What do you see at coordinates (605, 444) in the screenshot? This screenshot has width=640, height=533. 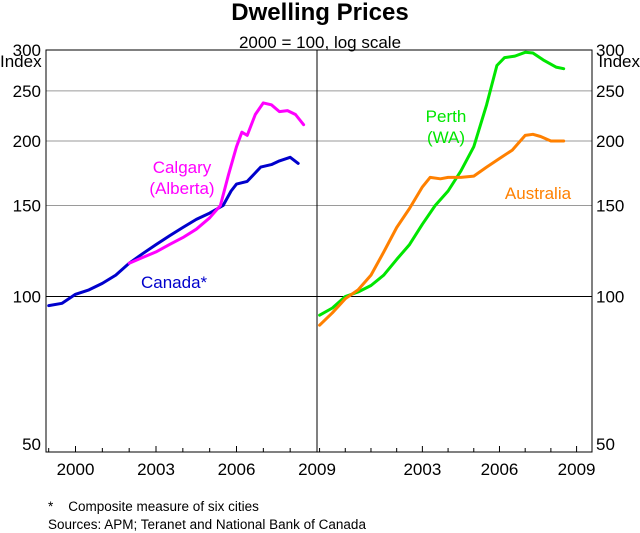 I see `y-tick-label-right: 50` at bounding box center [605, 444].